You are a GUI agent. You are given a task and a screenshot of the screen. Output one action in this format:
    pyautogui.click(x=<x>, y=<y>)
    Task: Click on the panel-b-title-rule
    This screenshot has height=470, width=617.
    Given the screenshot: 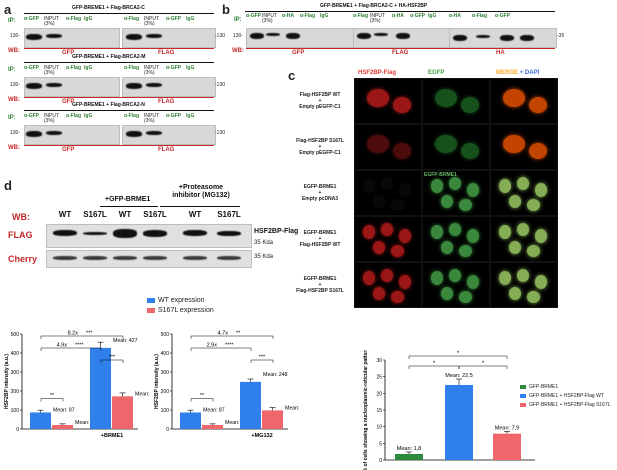 What is the action you would take?
    pyautogui.click(x=400, y=11)
    